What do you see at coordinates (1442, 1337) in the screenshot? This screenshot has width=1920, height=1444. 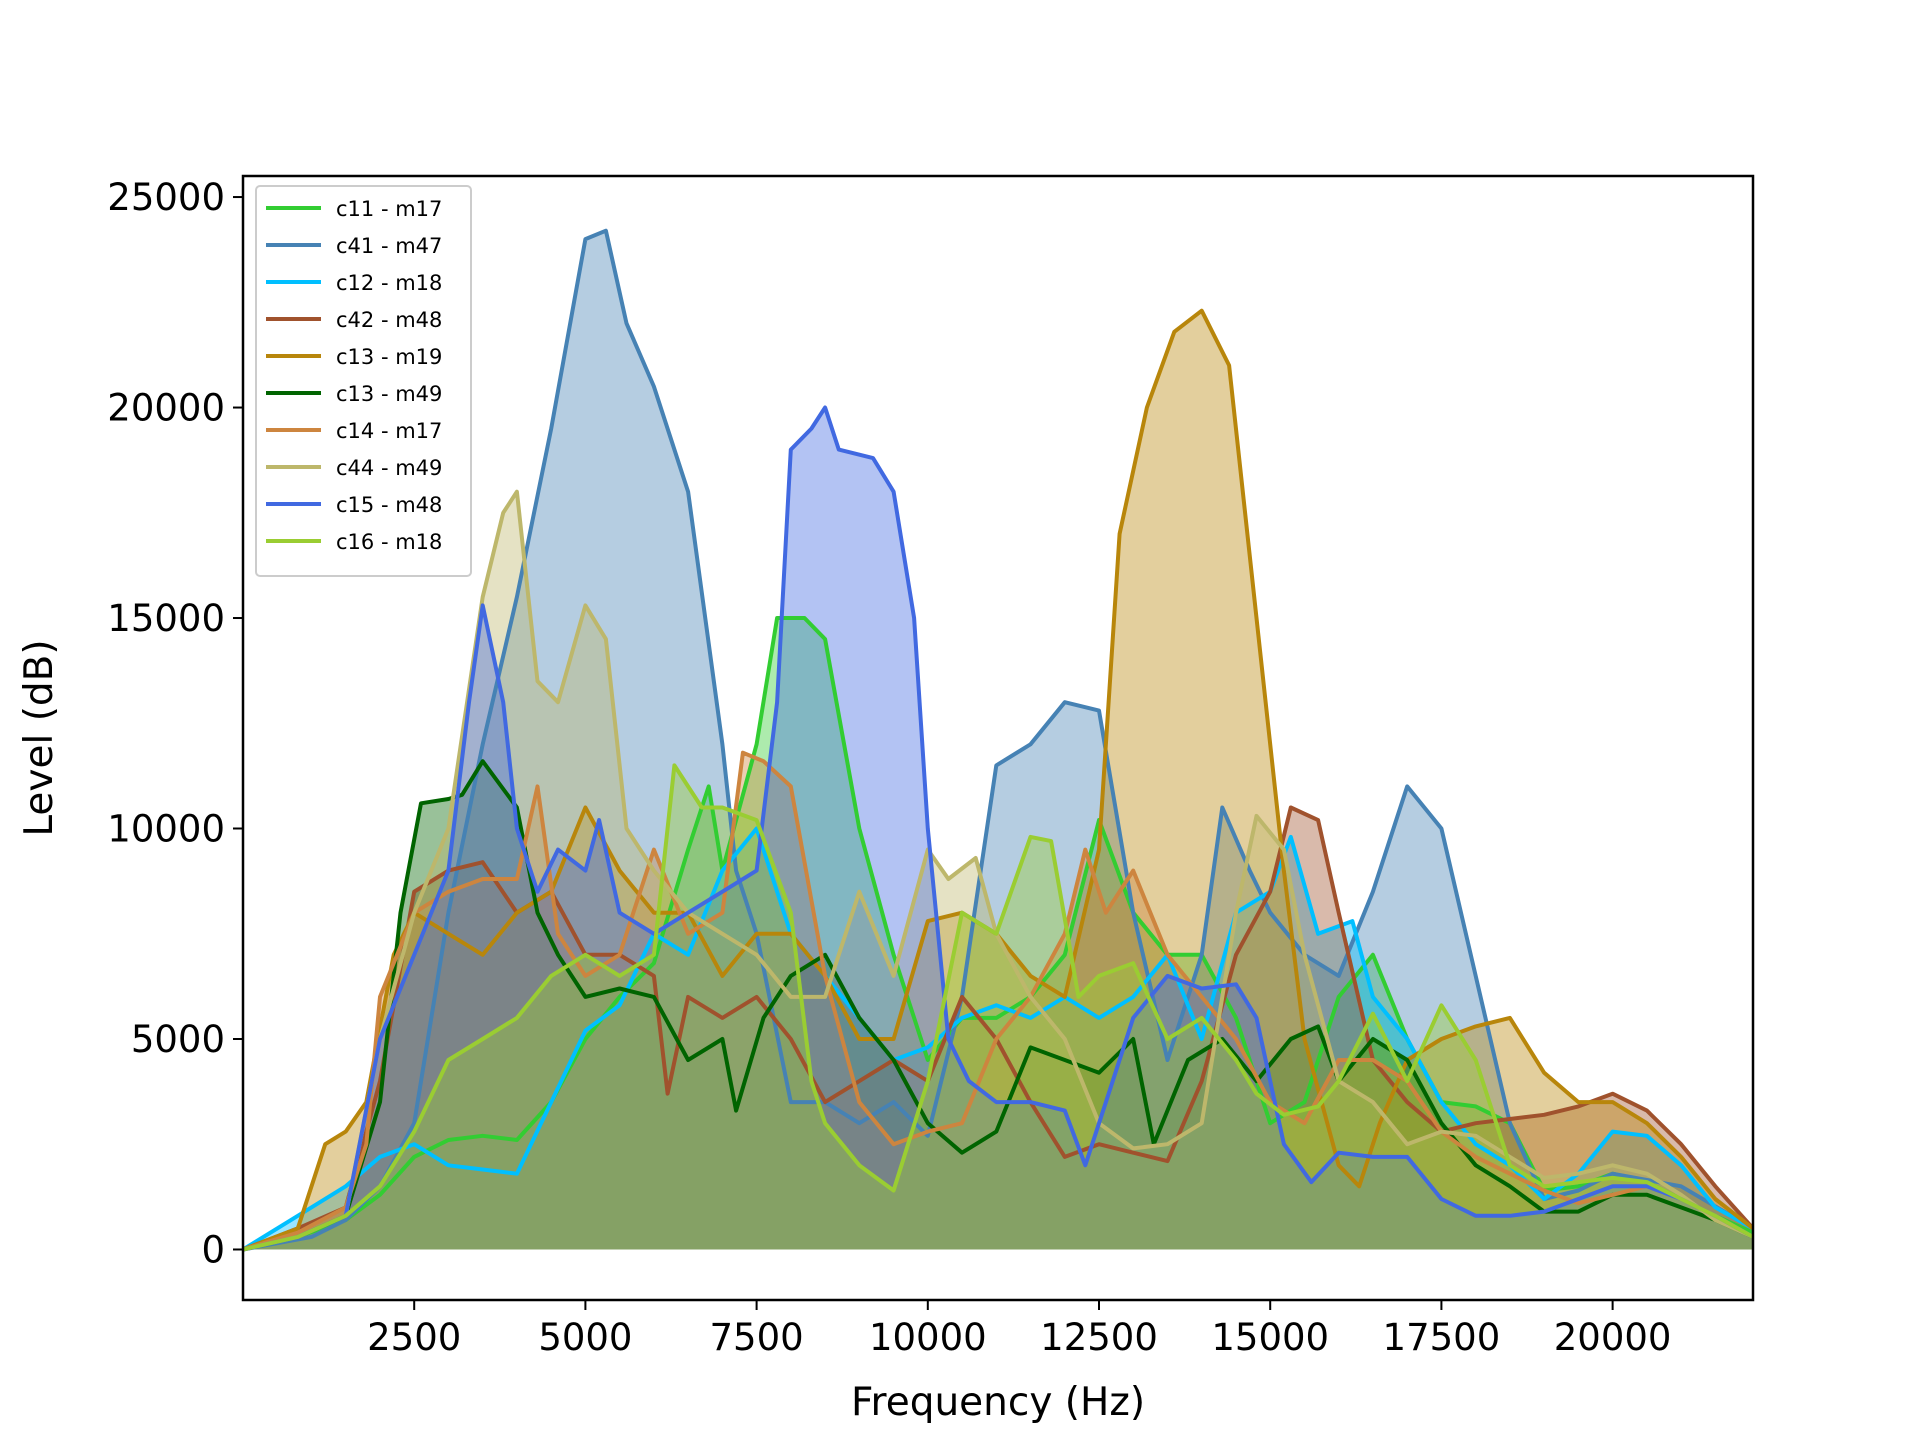 I see `x-tick-label: 17500` at bounding box center [1442, 1337].